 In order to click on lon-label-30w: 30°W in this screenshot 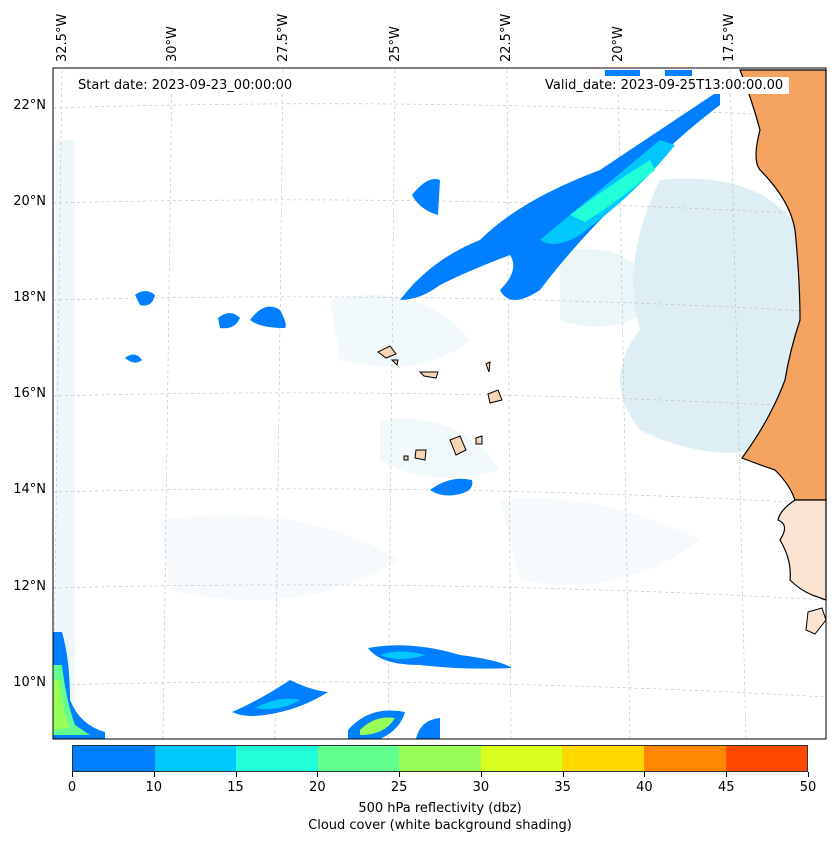, I will do `click(172, 44)`.